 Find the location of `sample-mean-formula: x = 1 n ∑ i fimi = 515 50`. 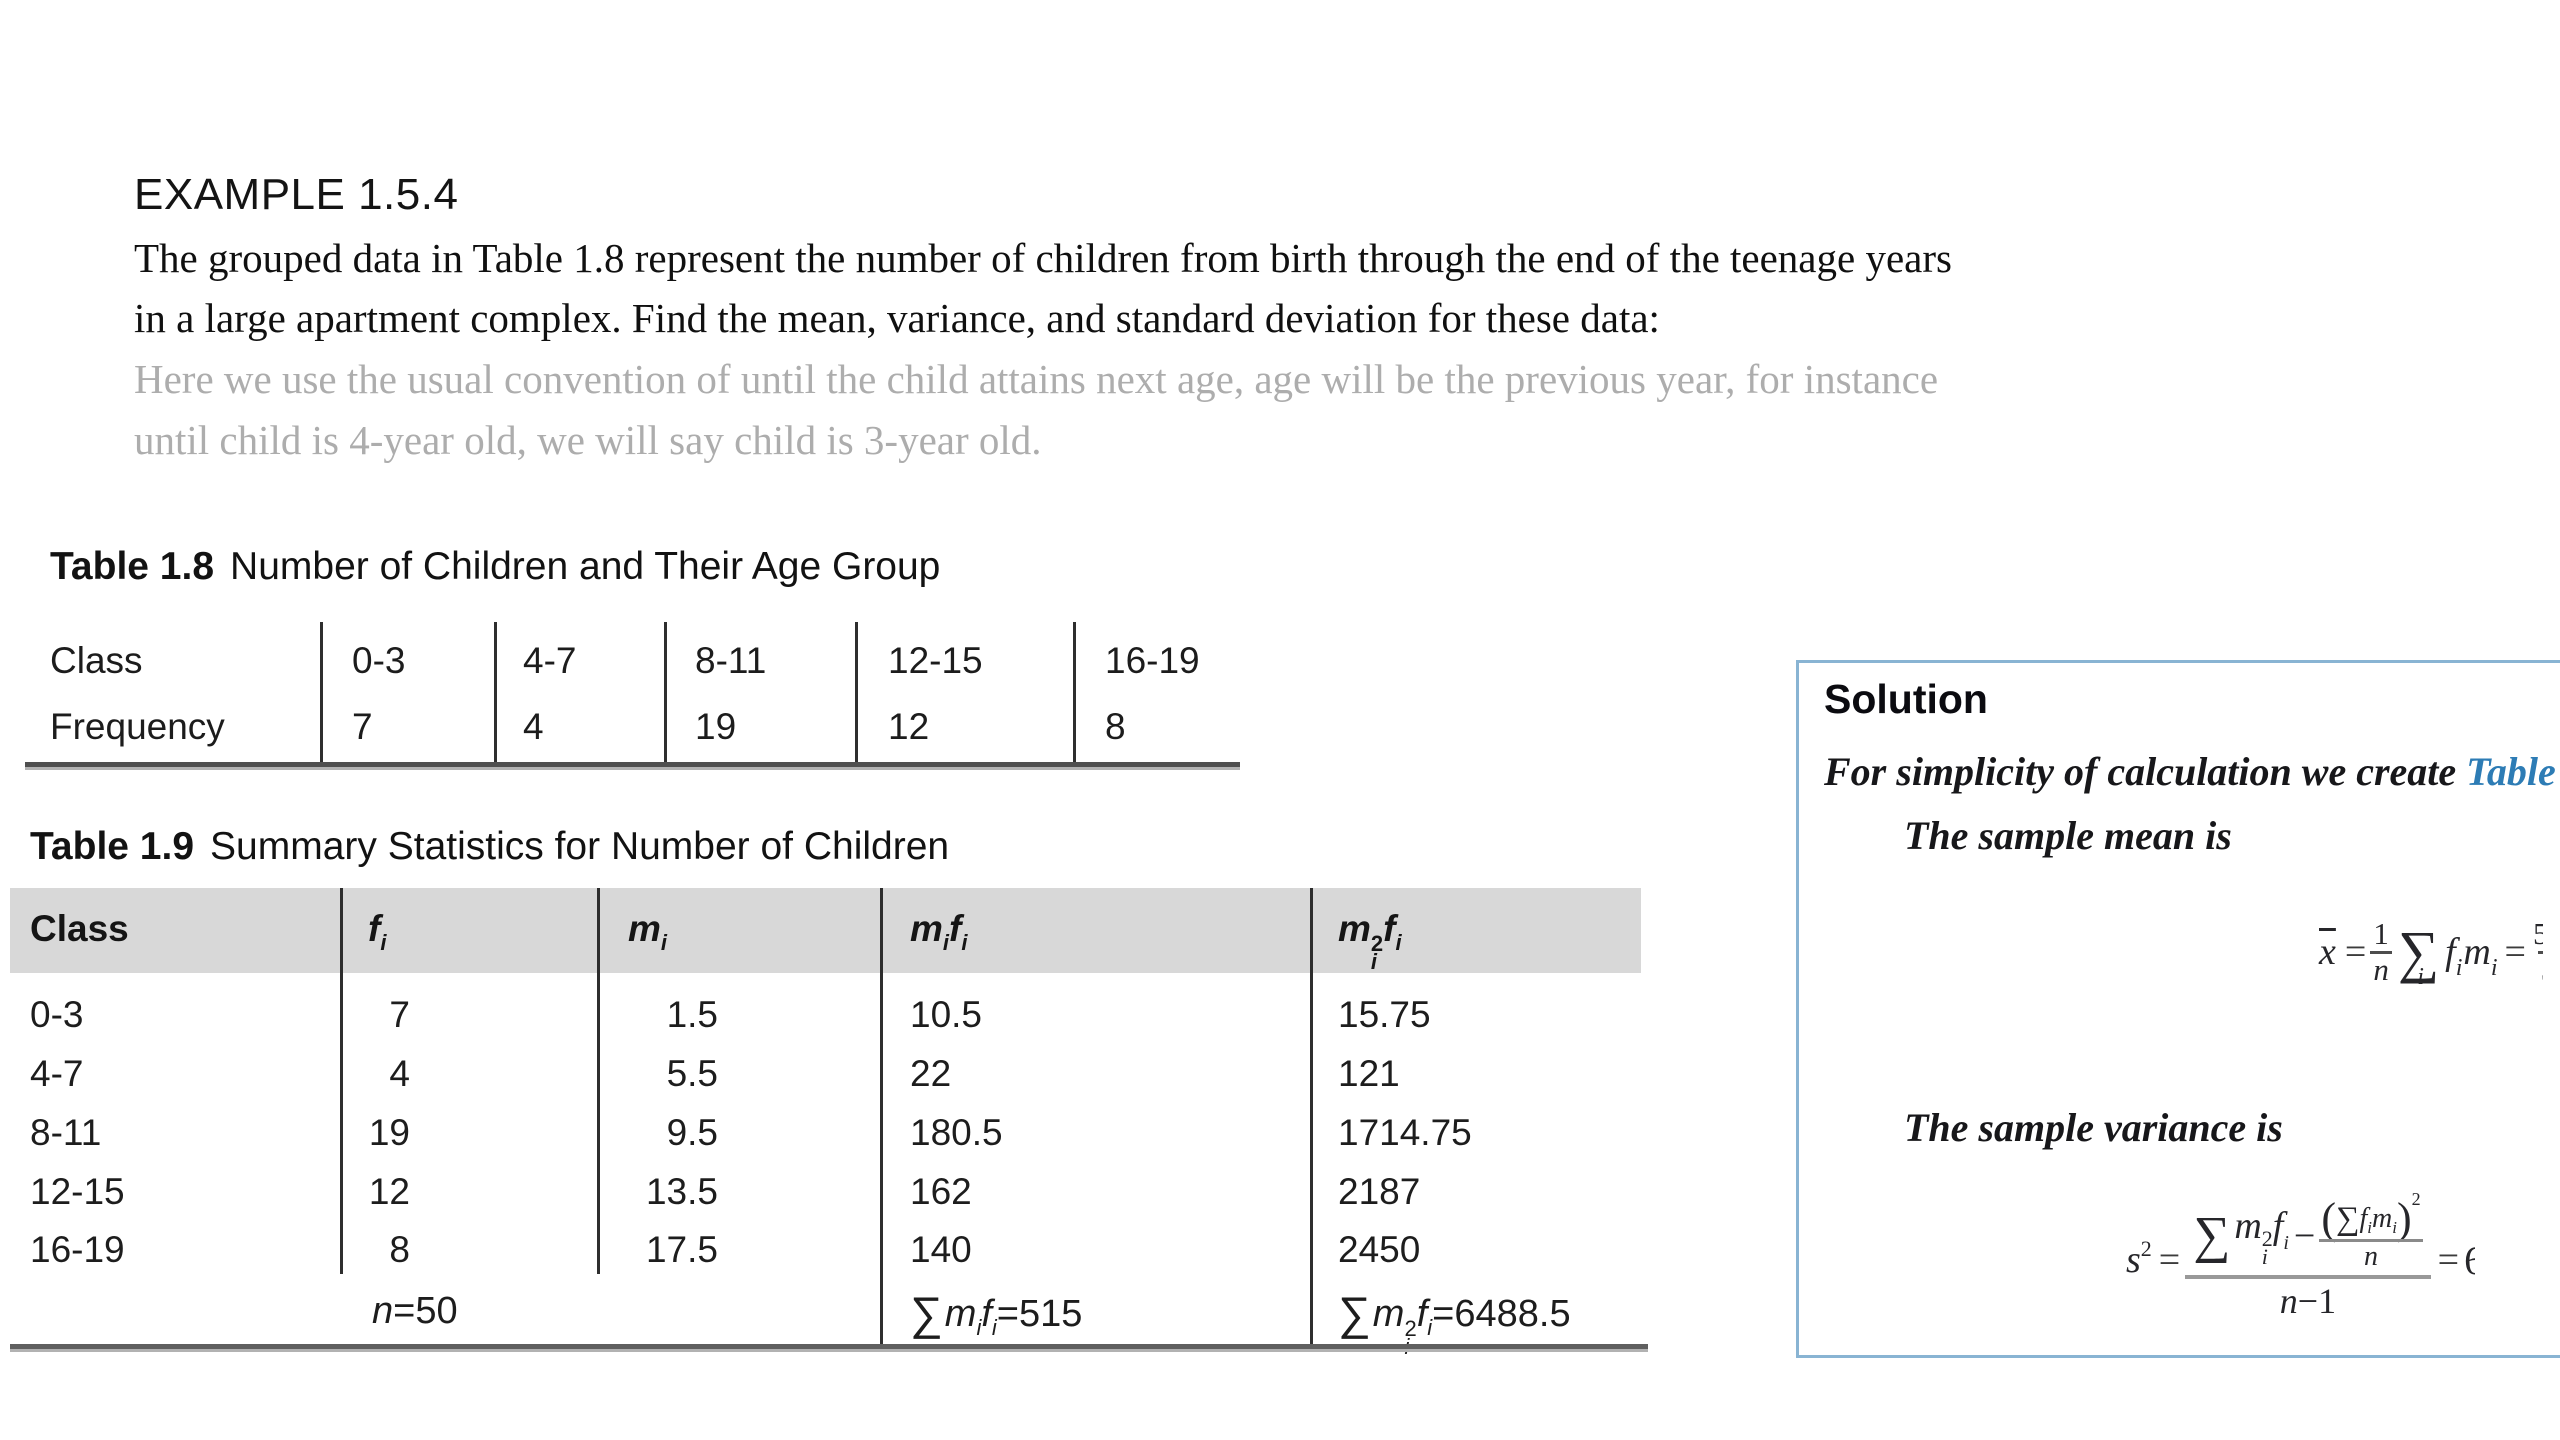

sample-mean-formula: x = 1 n ∑ i fimi = 515 50 is located at coordinates (2429, 952).